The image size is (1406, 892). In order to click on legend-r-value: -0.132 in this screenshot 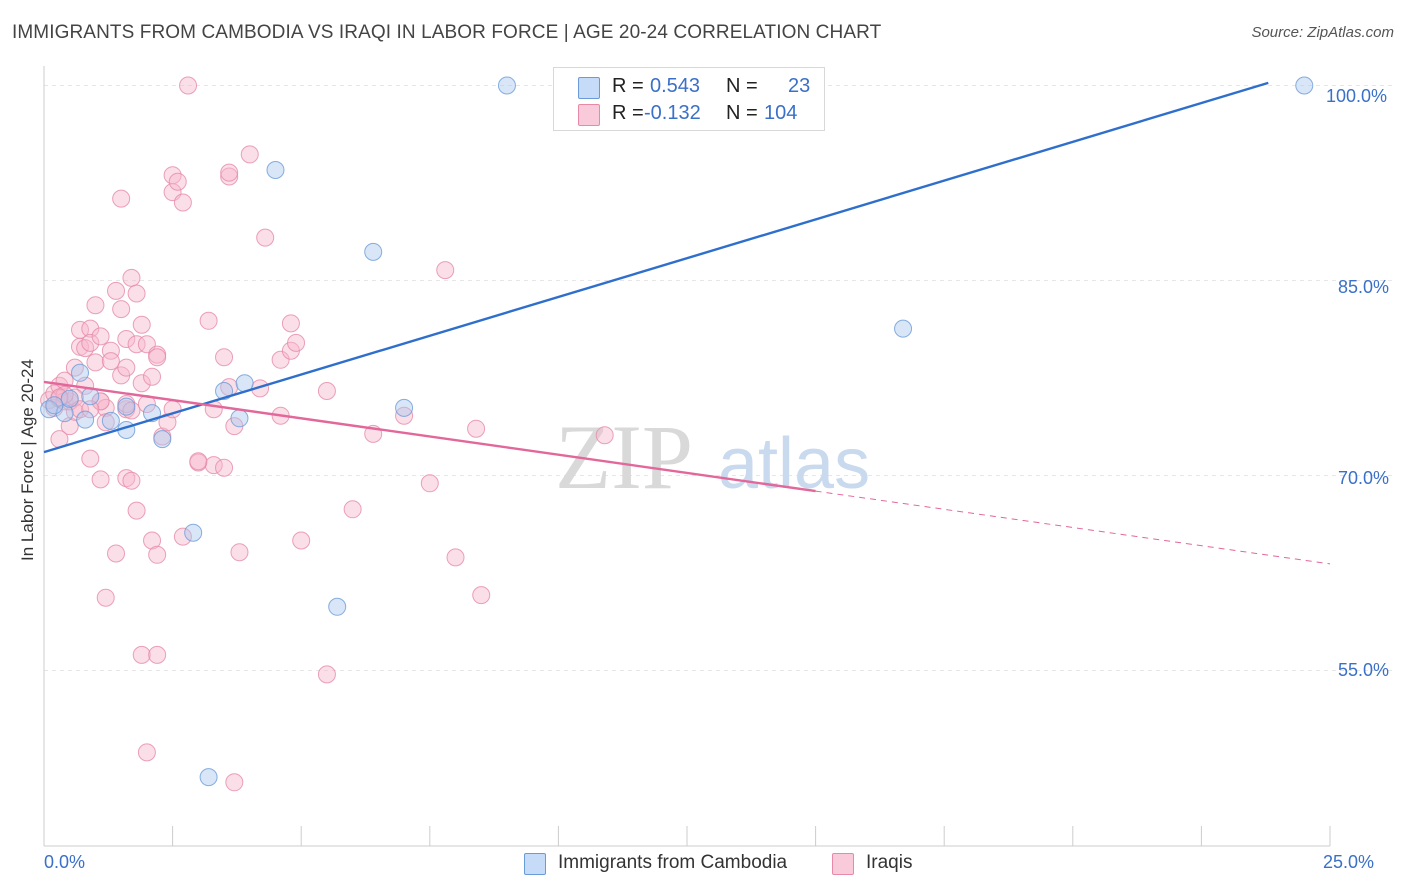, I will do `click(672, 113)`.